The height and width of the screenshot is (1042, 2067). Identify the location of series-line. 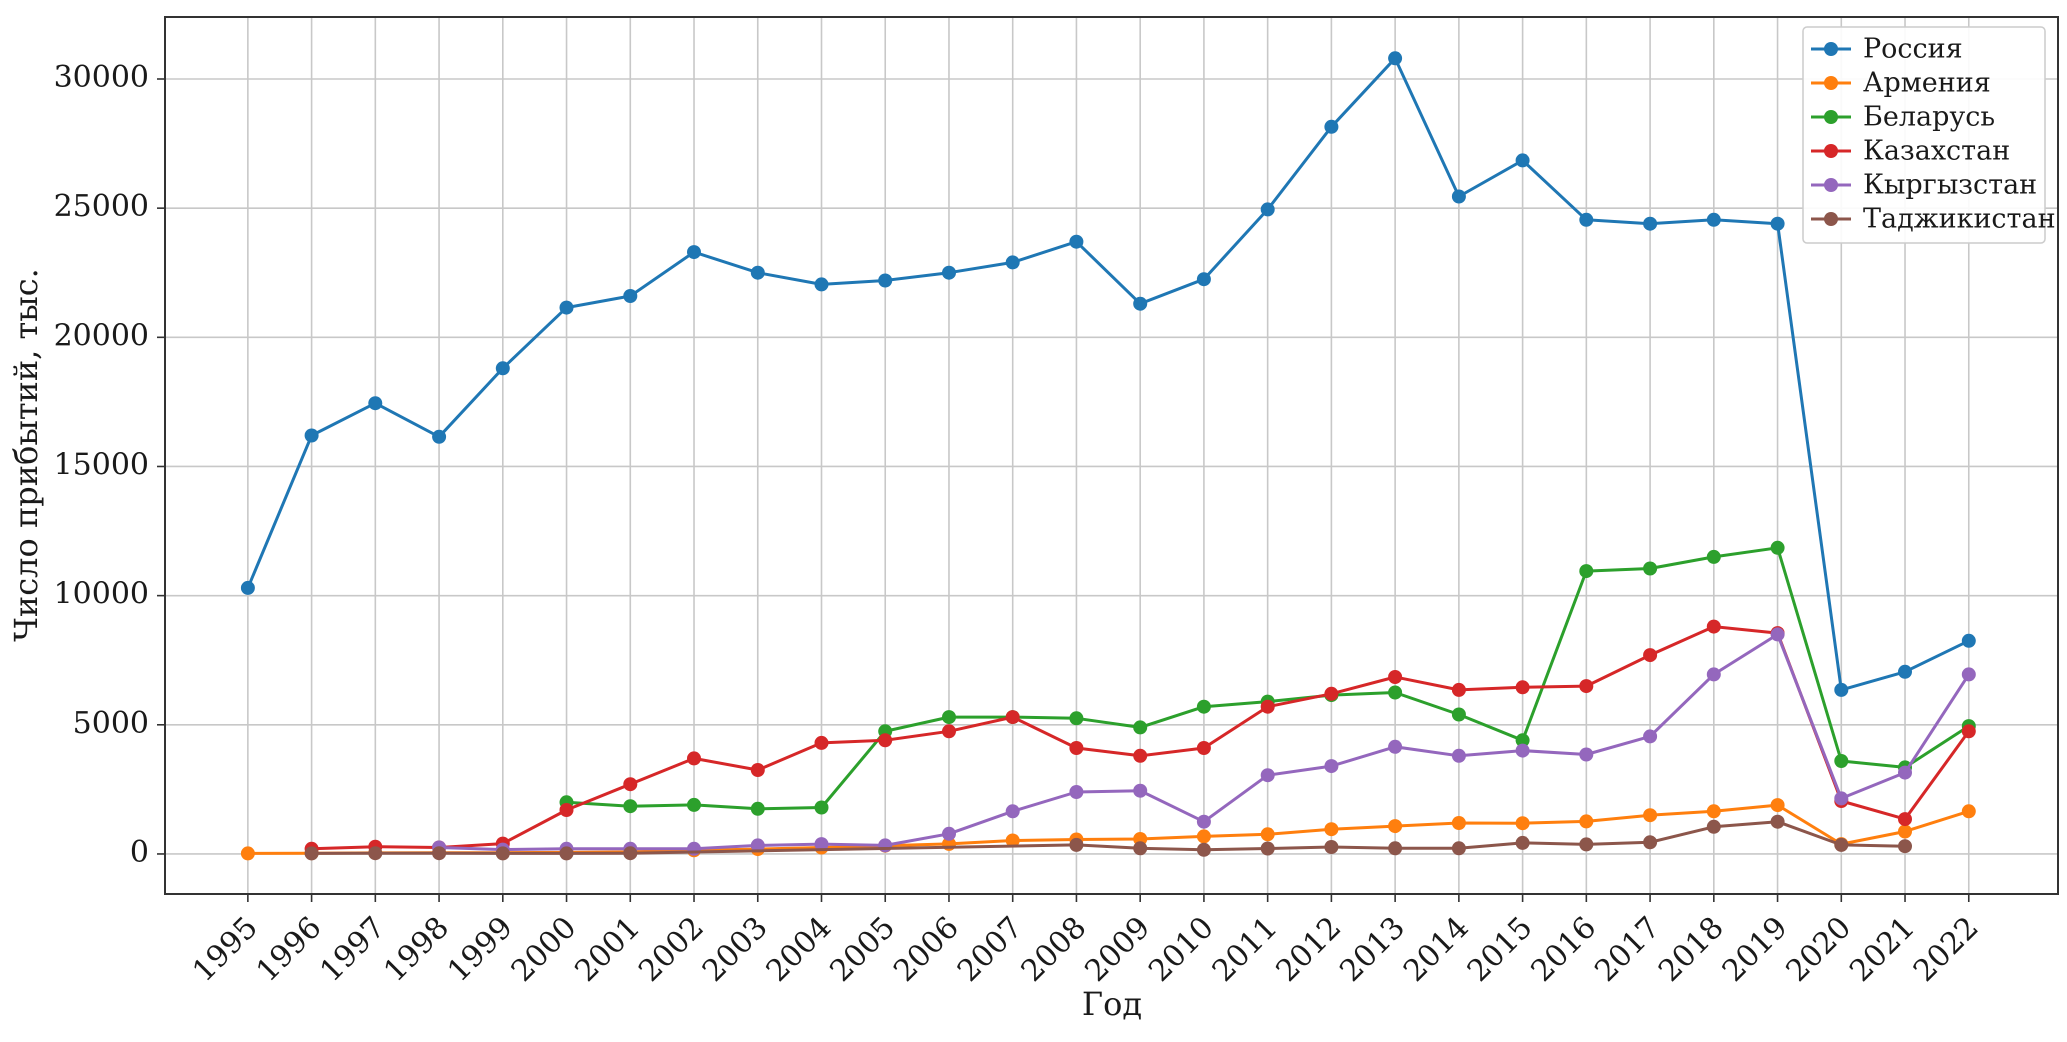
(1108, 837).